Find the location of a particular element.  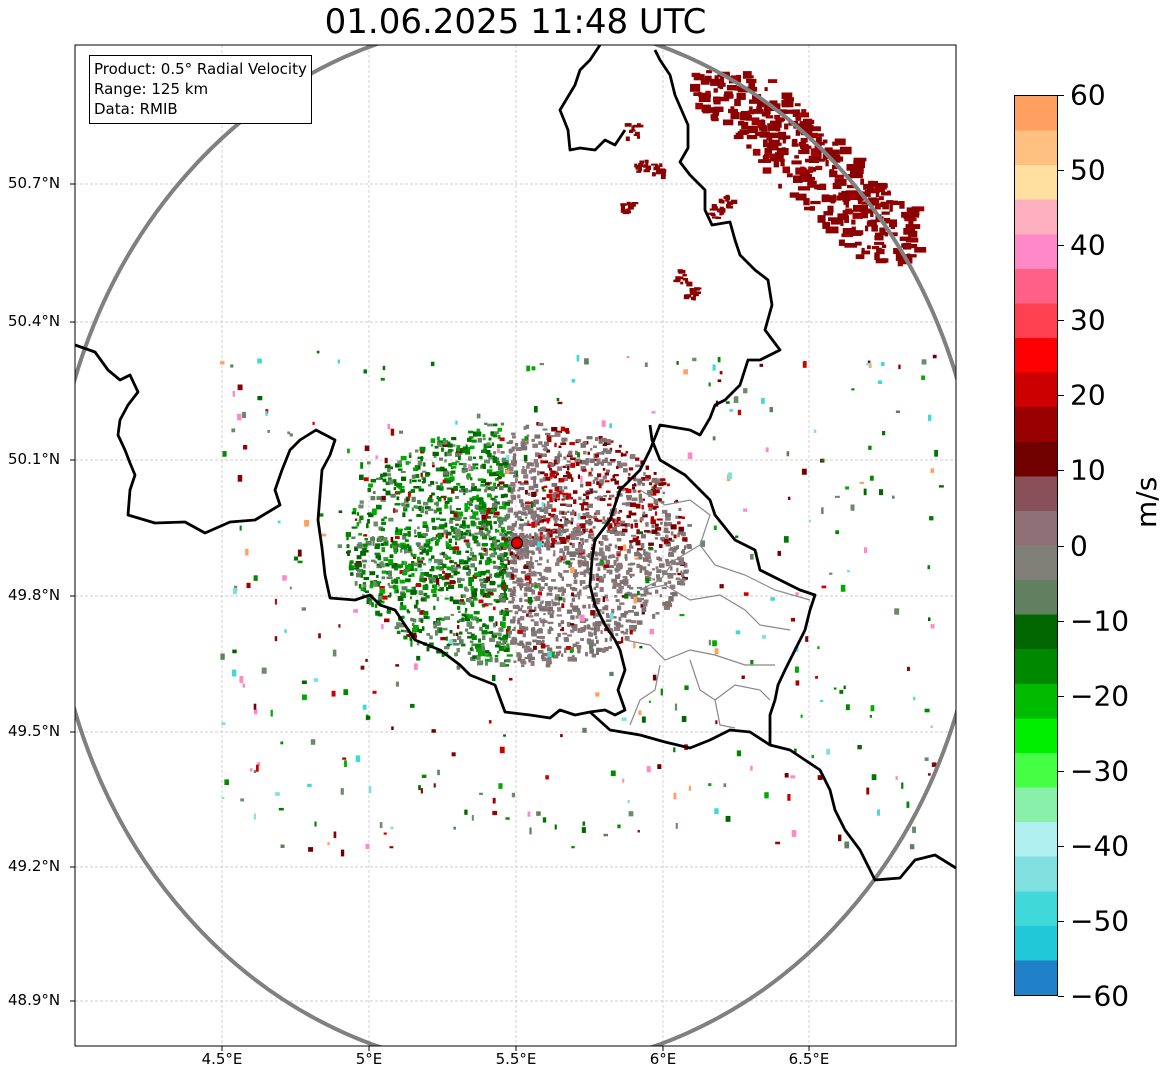

product-label: Product: 0.5° Radial Velocity is located at coordinates (200, 69).